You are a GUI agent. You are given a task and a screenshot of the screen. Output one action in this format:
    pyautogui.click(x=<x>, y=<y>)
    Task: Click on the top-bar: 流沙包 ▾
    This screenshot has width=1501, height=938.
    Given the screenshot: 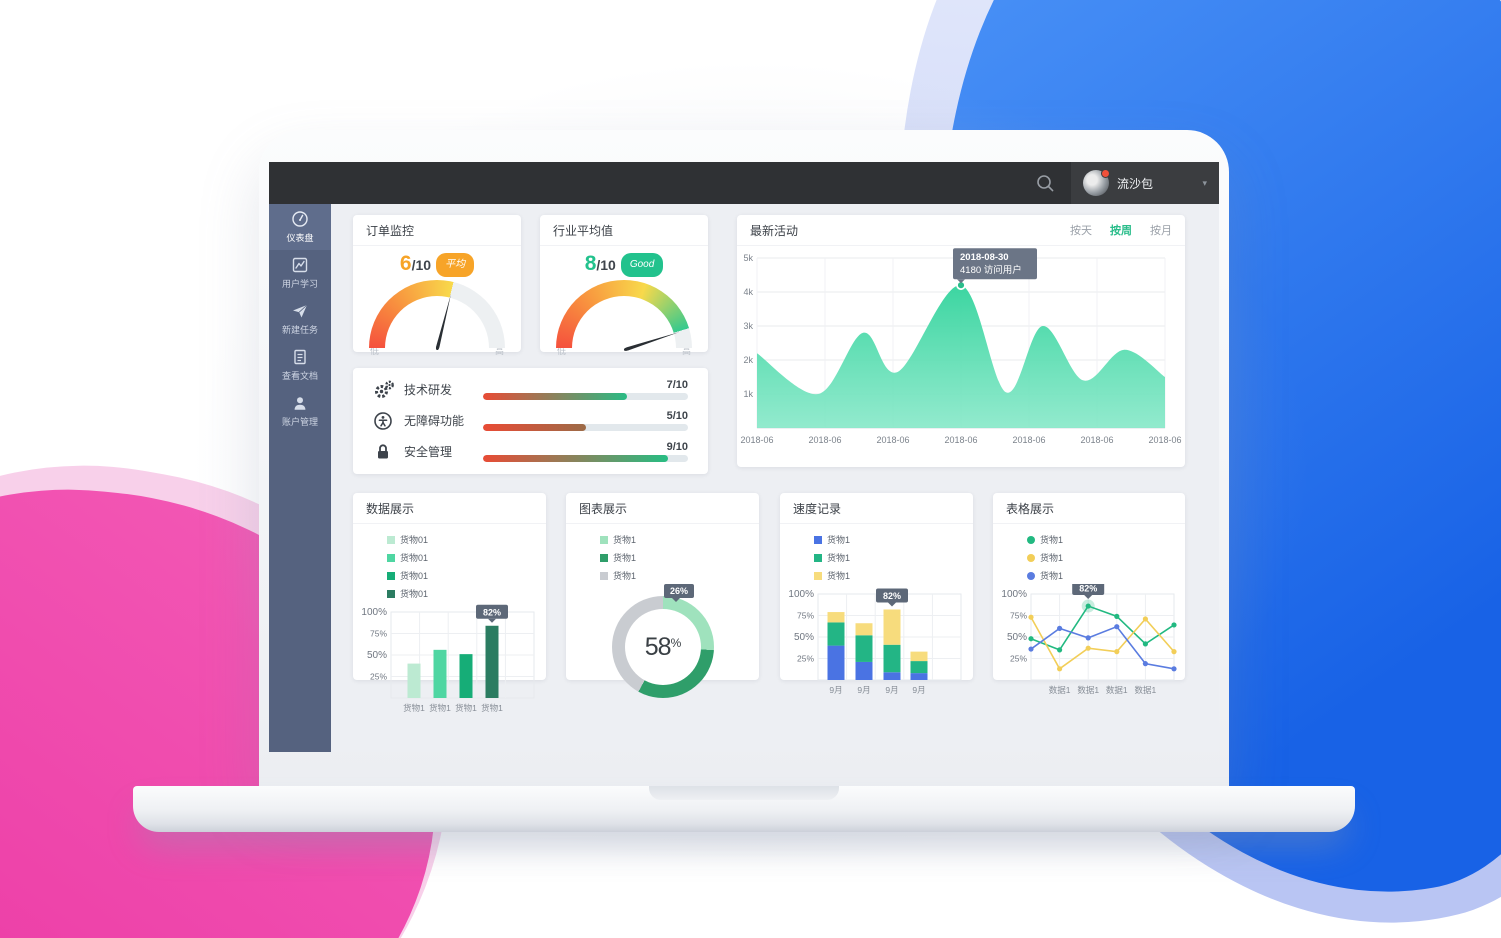 What is the action you would take?
    pyautogui.click(x=744, y=183)
    